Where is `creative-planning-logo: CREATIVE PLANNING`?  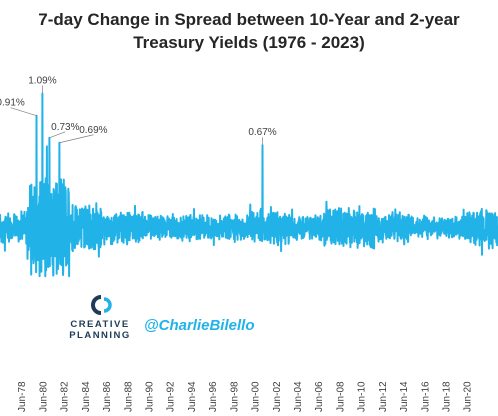 creative-planning-logo: CREATIVE PLANNING is located at coordinates (100, 318).